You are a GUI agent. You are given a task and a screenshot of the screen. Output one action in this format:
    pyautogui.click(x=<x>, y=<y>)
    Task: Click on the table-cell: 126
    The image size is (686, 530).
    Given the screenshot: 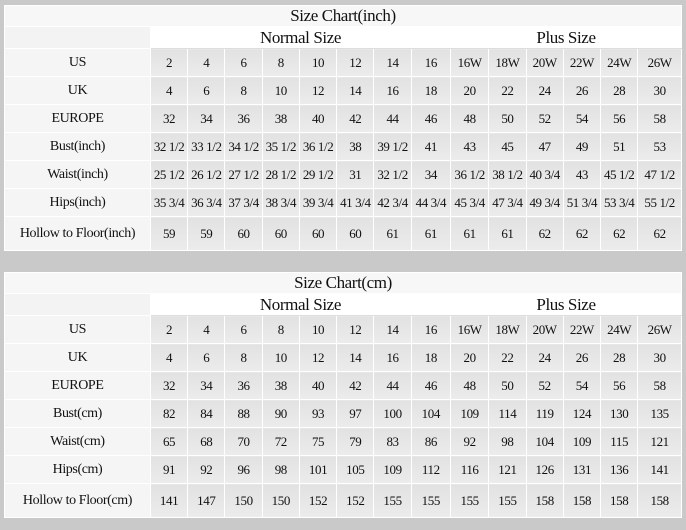 What is the action you would take?
    pyautogui.click(x=544, y=469)
    